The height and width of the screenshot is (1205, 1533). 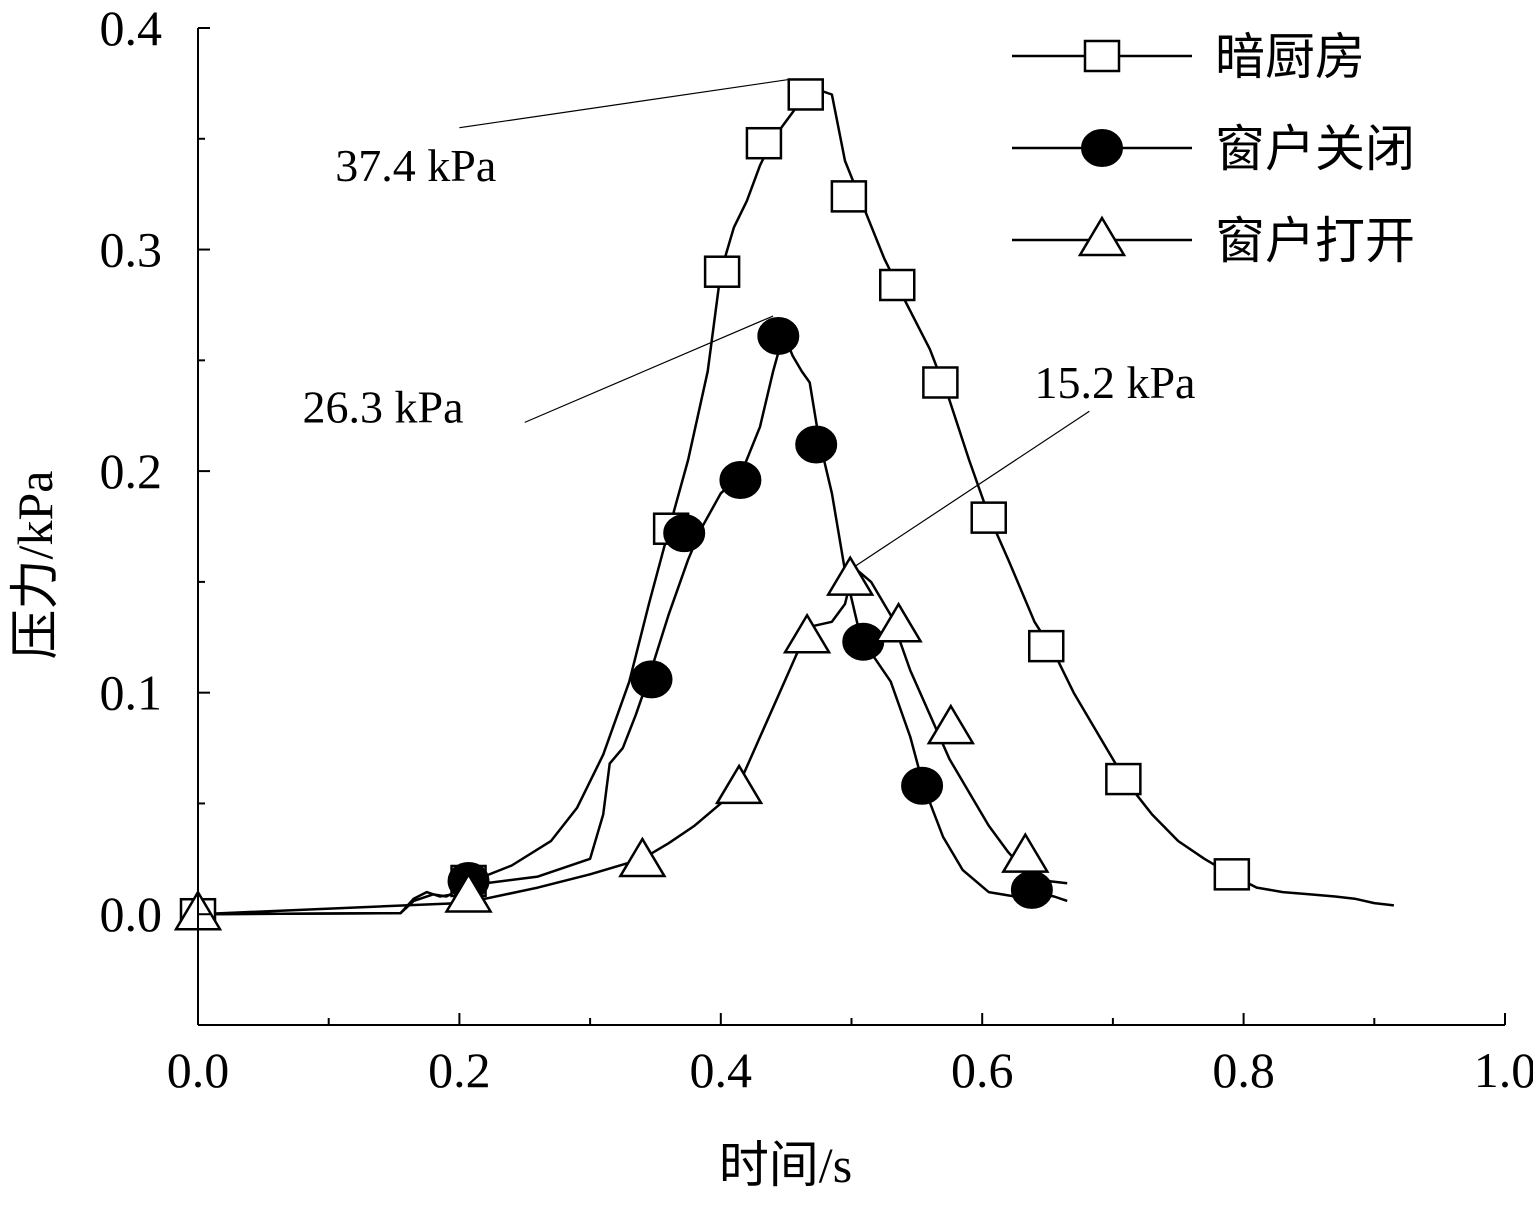 I want to click on legend-label: 窗户关闭, so click(x=1315, y=149).